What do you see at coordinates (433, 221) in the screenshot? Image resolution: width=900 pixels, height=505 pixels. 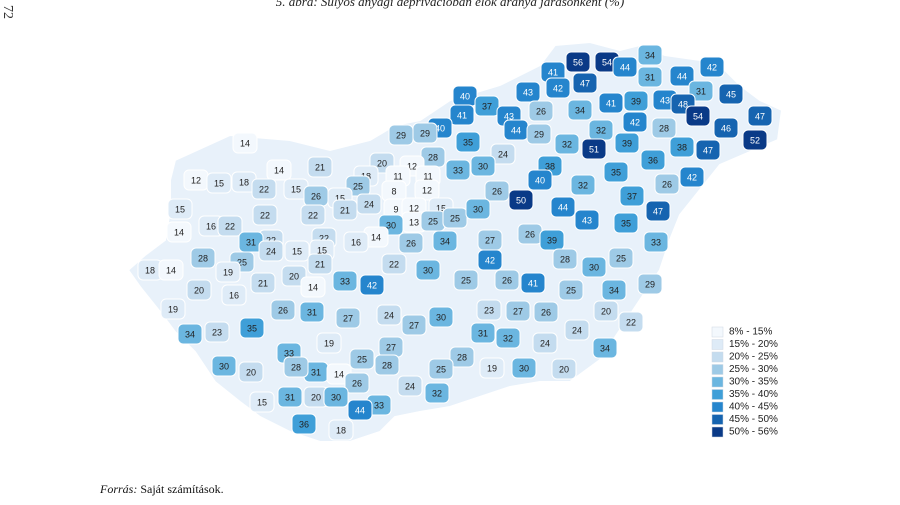 I see `district-value: 25` at bounding box center [433, 221].